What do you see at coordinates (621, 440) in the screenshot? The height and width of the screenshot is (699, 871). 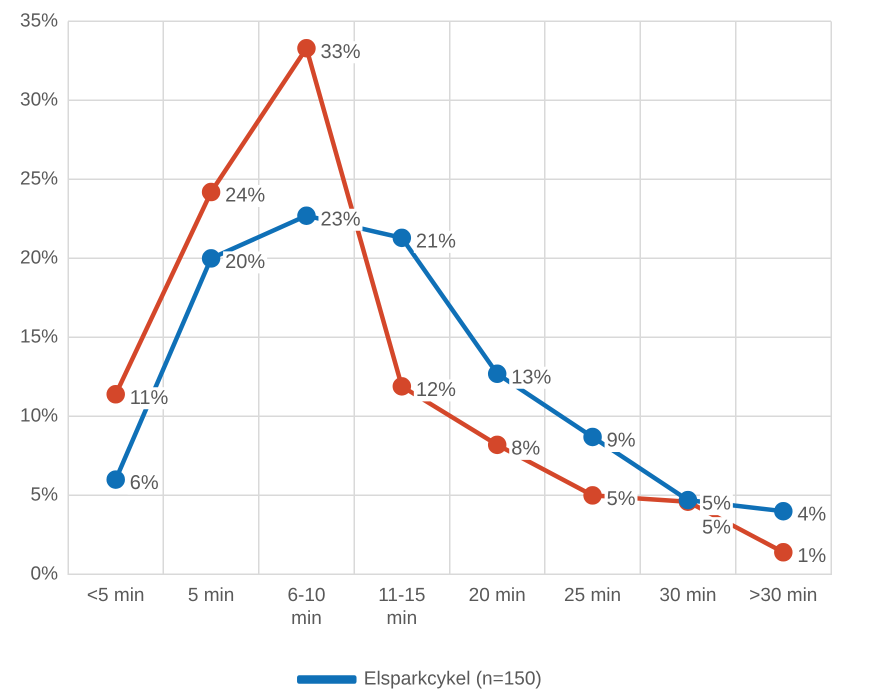 I see `data-label: 9%` at bounding box center [621, 440].